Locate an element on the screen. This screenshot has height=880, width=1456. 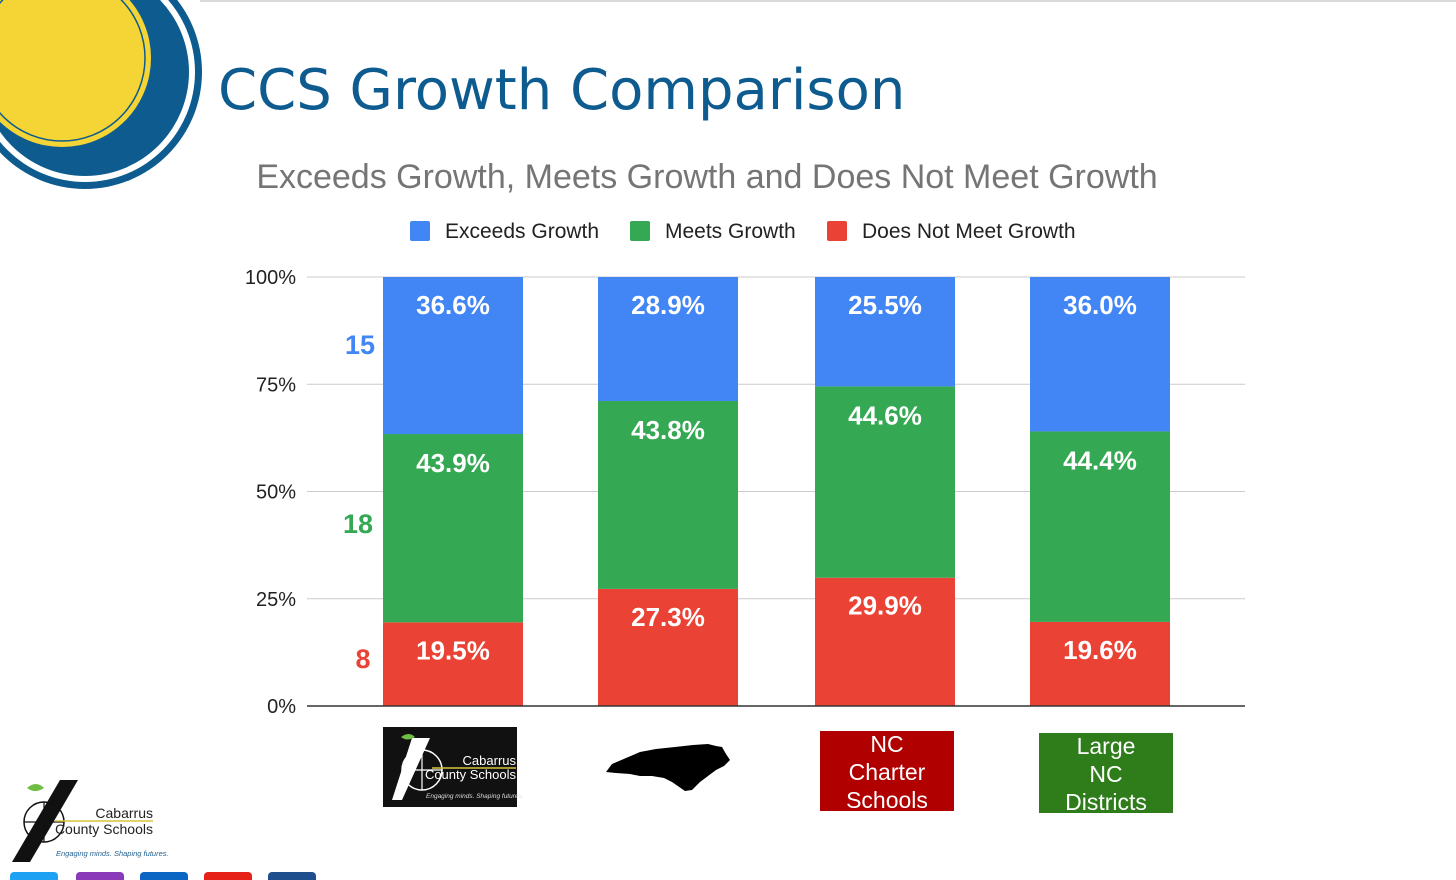
nc-charter-box is located at coordinates (887, 771).